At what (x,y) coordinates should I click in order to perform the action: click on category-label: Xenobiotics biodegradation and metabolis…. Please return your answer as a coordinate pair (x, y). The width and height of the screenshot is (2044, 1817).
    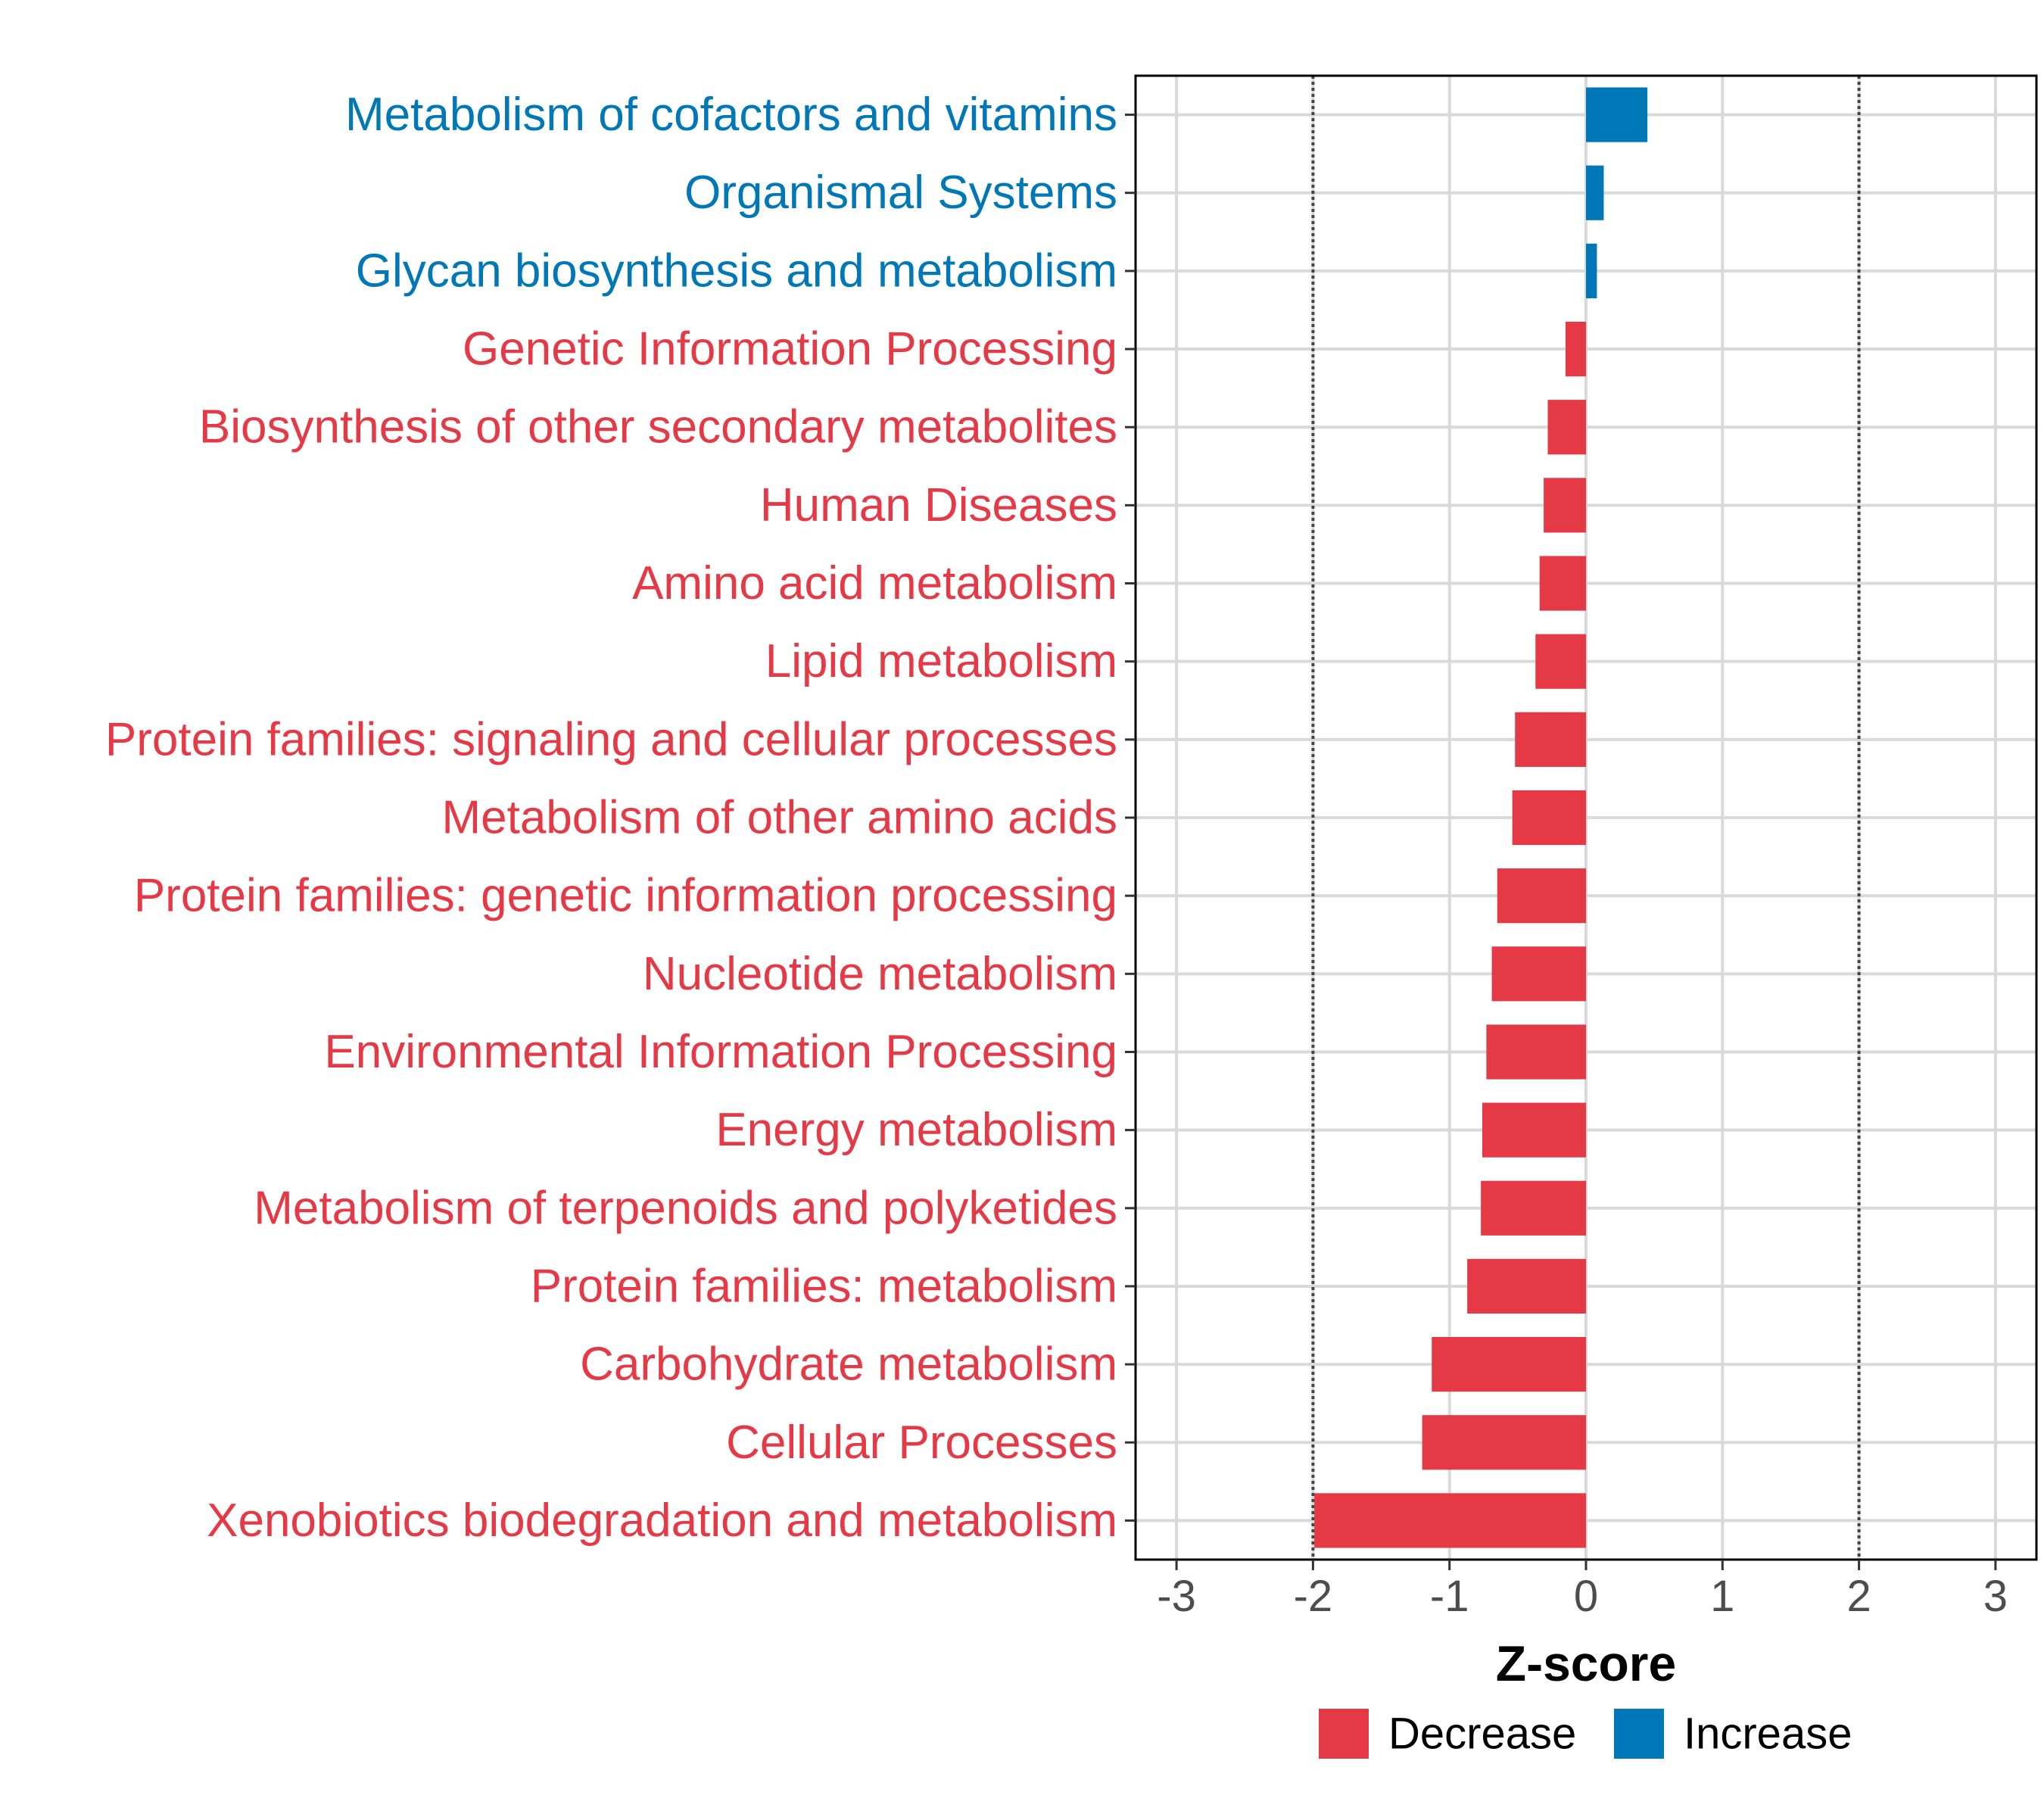
    Looking at the image, I should click on (662, 1520).